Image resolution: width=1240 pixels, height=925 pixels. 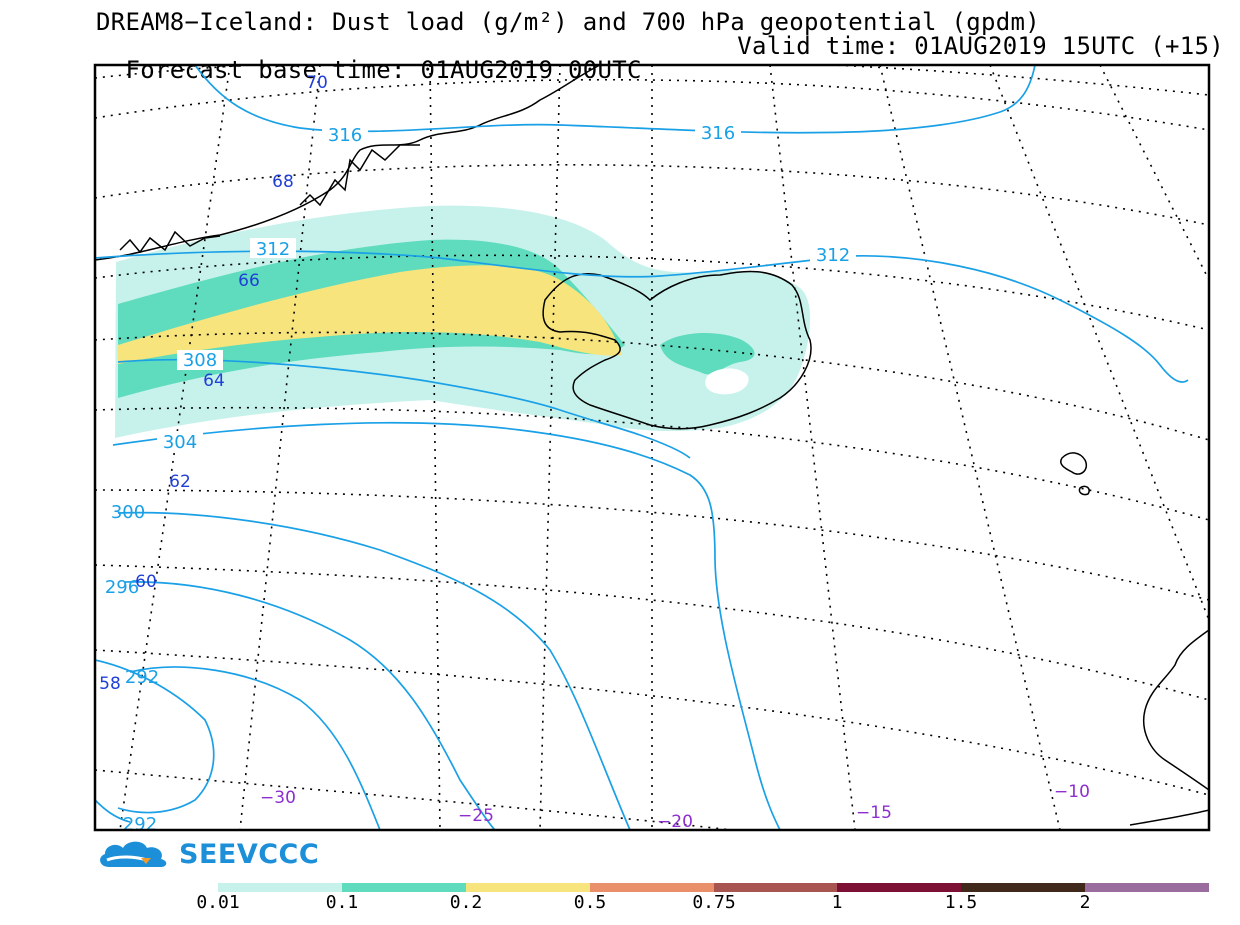 What do you see at coordinates (961, 902) in the screenshot?
I see `legend-tick-7: 1.5` at bounding box center [961, 902].